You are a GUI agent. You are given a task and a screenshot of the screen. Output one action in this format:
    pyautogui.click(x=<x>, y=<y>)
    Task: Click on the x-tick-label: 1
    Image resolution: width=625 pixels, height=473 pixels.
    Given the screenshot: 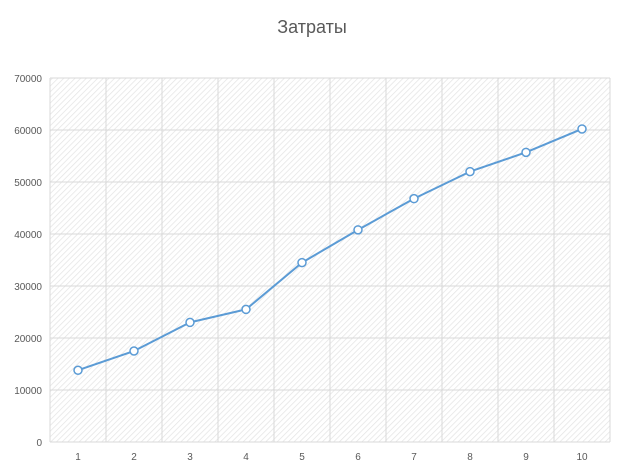 What is the action you would take?
    pyautogui.click(x=78, y=457)
    